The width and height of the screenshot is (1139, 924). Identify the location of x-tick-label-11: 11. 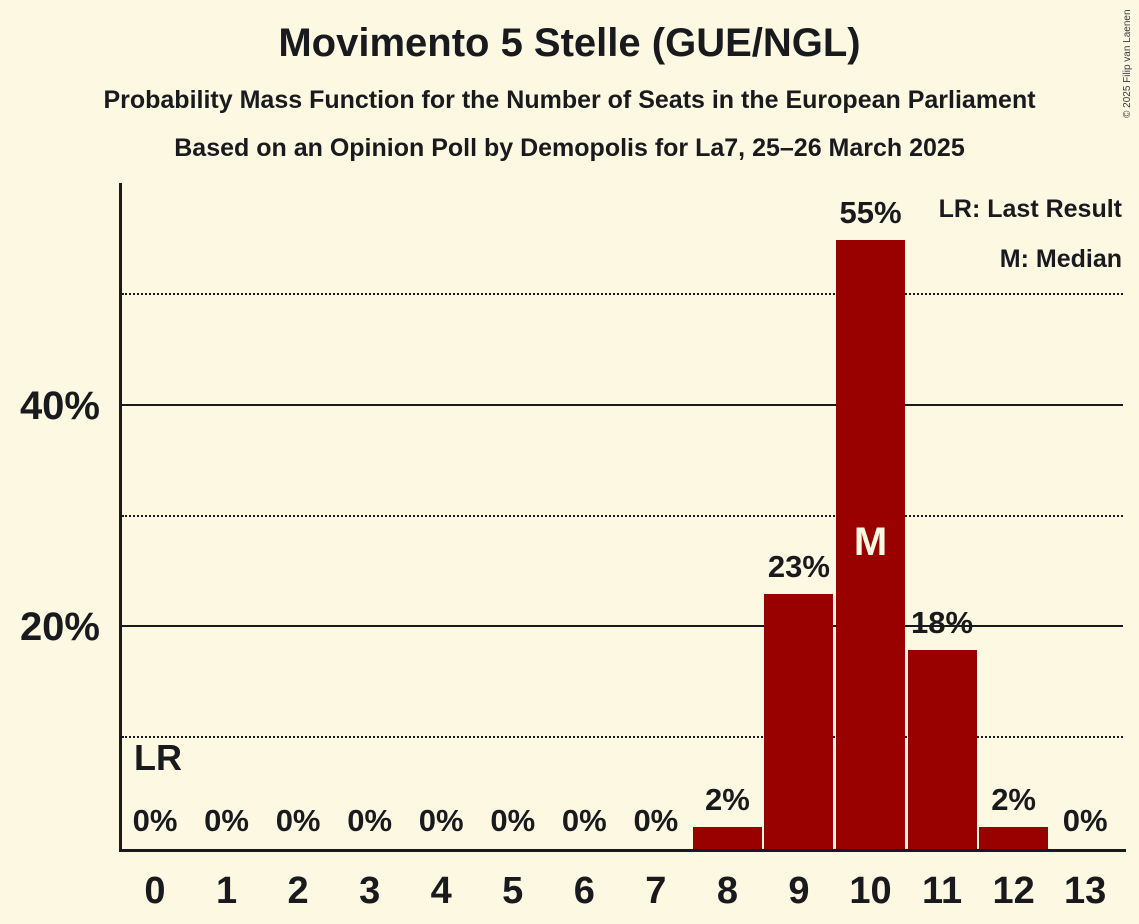
(942, 891).